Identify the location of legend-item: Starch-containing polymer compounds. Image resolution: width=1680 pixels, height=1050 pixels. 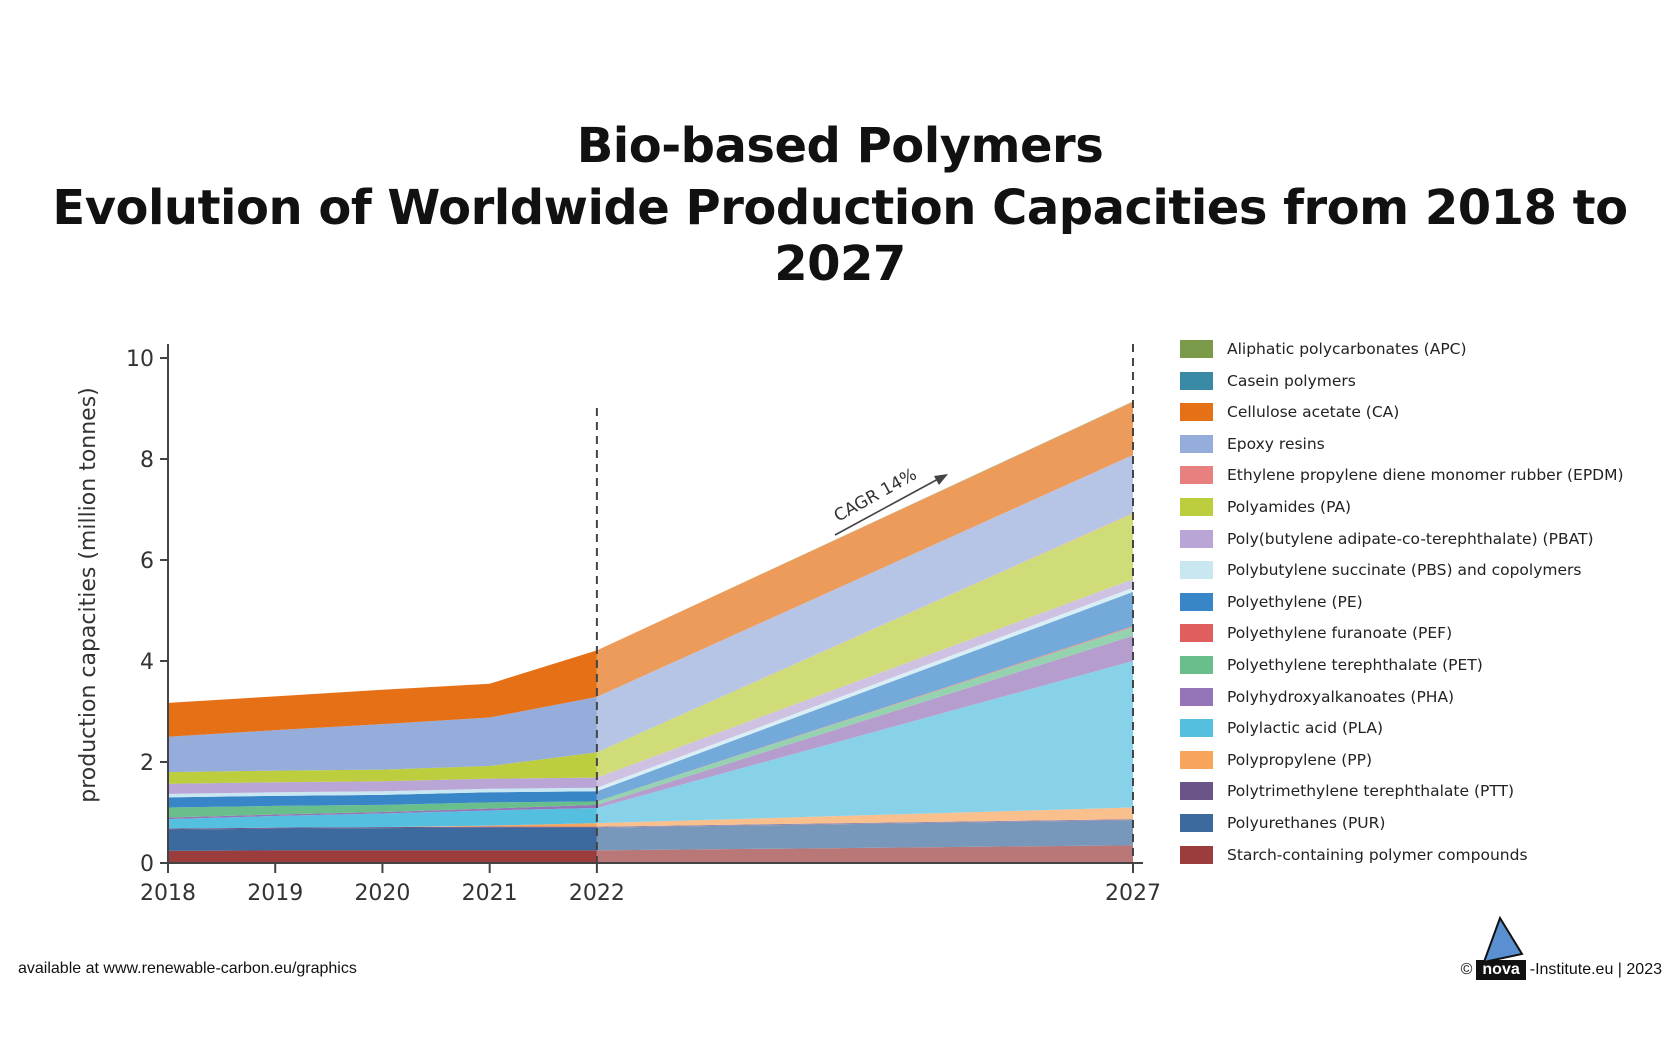
(1354, 855).